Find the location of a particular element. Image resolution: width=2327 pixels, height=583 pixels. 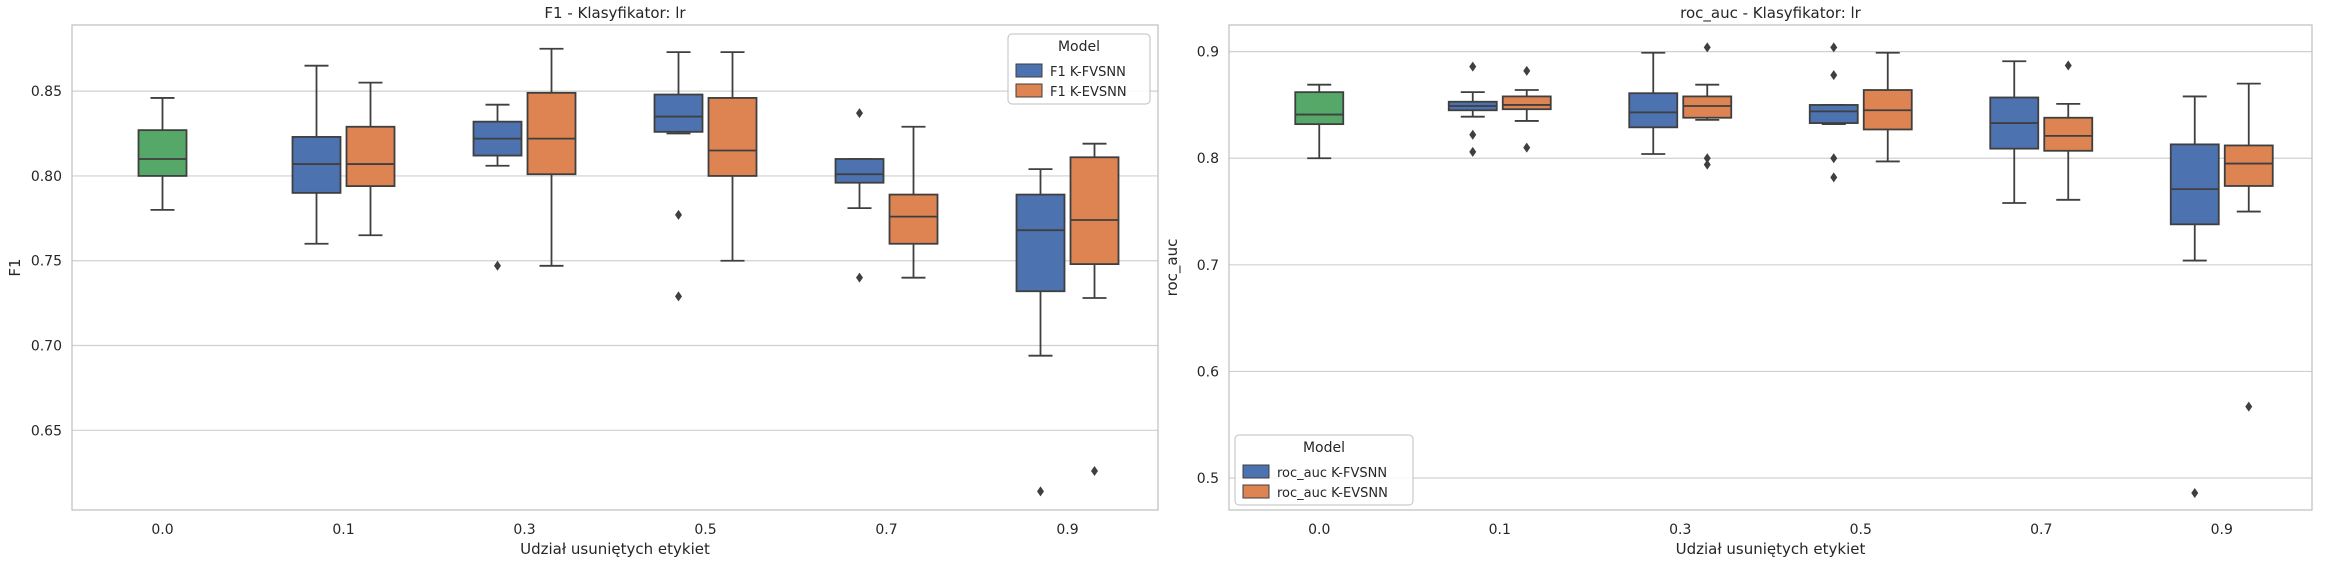

y-tick-label: 0.75 is located at coordinates (46, 262).